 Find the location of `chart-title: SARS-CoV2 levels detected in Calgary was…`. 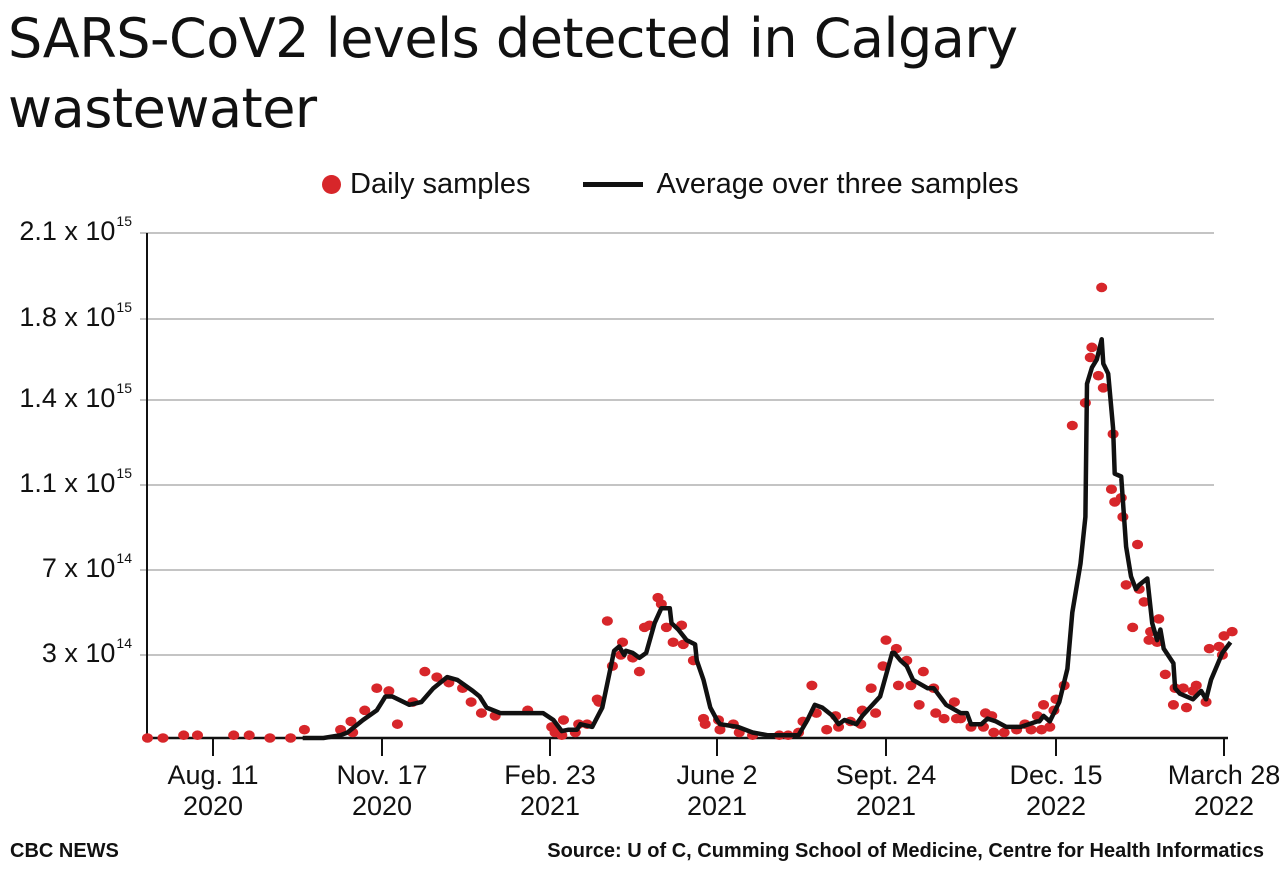

chart-title: SARS-CoV2 levels detected in Calgary was… is located at coordinates (513, 74).